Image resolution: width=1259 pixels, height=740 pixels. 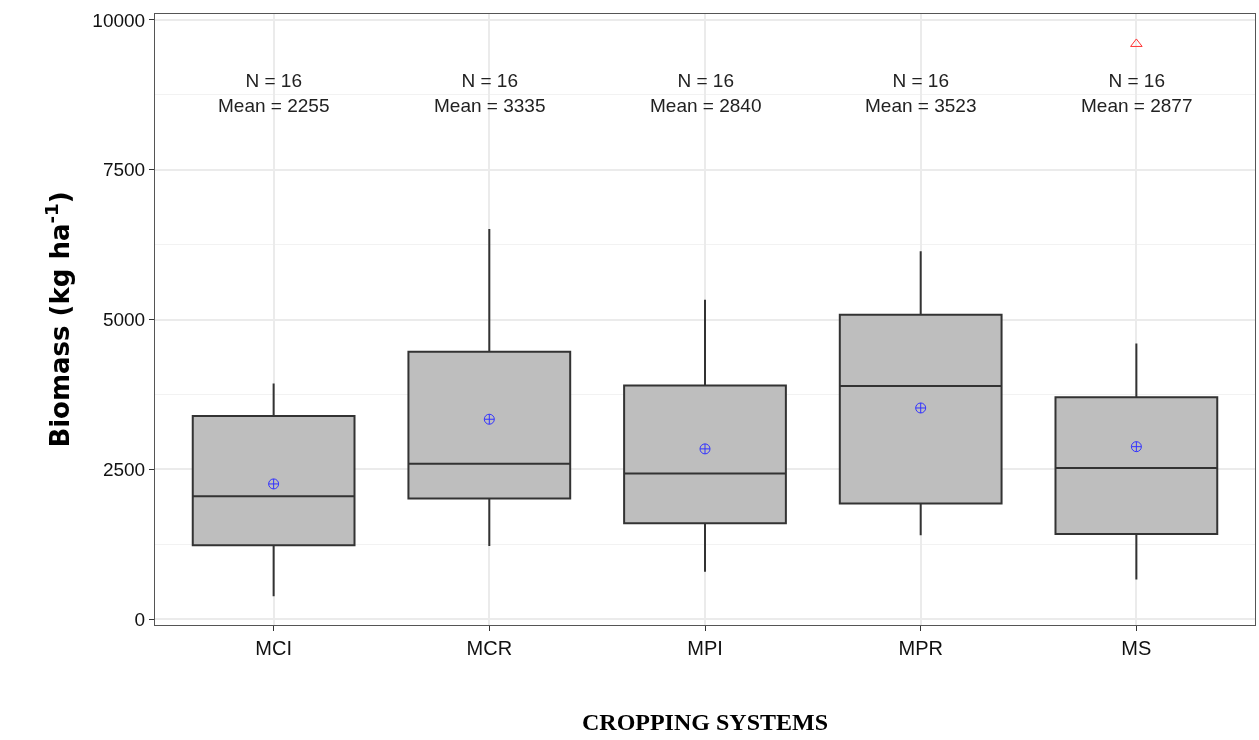 What do you see at coordinates (706, 93) in the screenshot?
I see `annotation: N = 16 Mean = 2840` at bounding box center [706, 93].